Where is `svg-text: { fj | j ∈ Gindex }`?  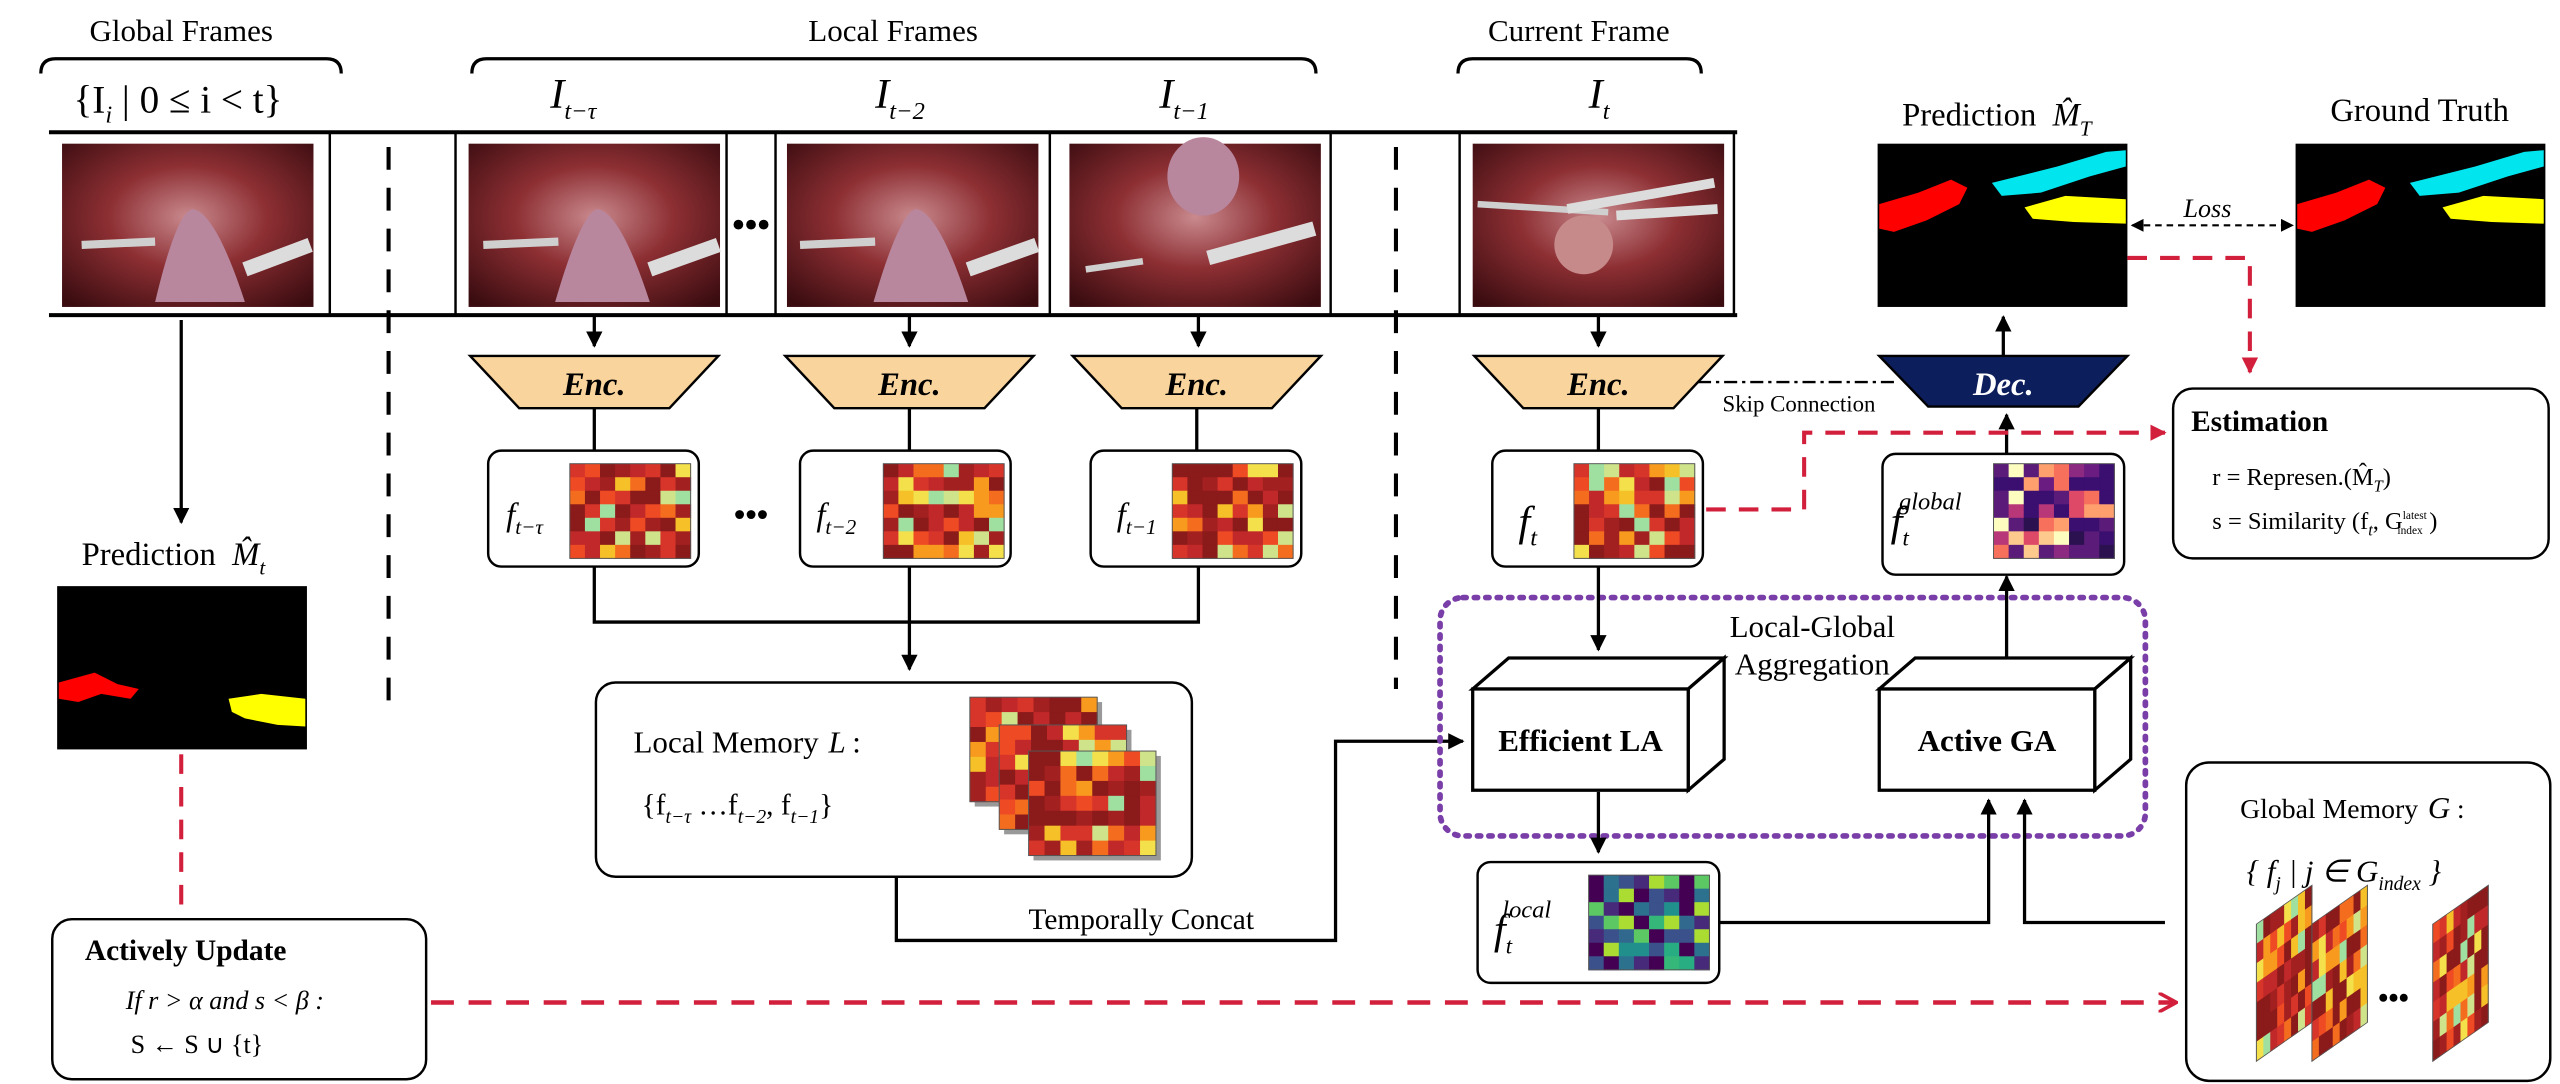 svg-text: { fj | j ∈ Gindex } is located at coordinates (2344, 874).